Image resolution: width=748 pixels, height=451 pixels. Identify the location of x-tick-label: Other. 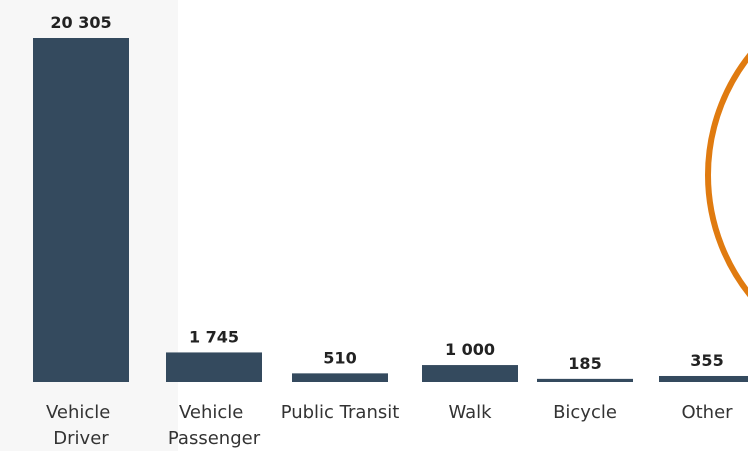
(707, 412).